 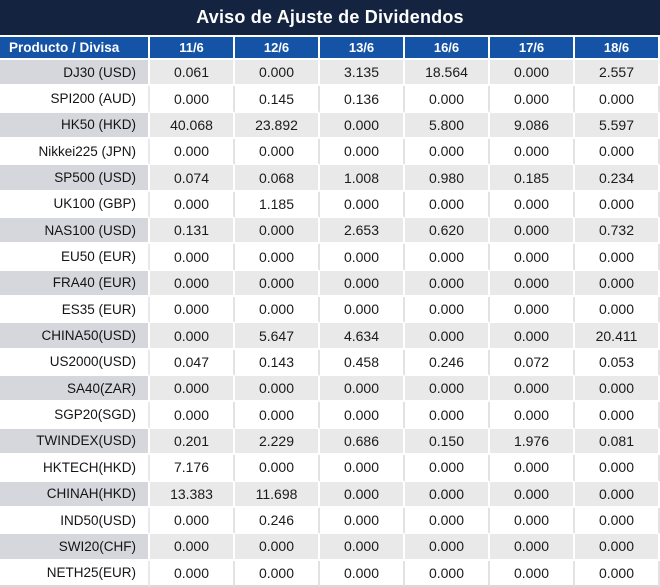 What do you see at coordinates (75, 231) in the screenshot?
I see `product-cell: NAS100 (USD)` at bounding box center [75, 231].